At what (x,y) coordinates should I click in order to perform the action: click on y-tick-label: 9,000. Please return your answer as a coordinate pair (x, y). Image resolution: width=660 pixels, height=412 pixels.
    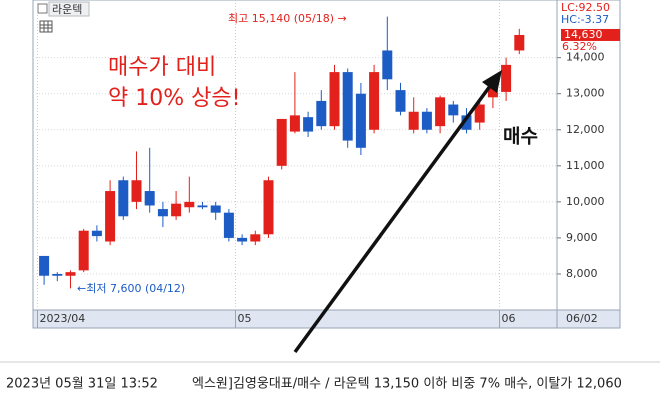
    Looking at the image, I should click on (582, 237).